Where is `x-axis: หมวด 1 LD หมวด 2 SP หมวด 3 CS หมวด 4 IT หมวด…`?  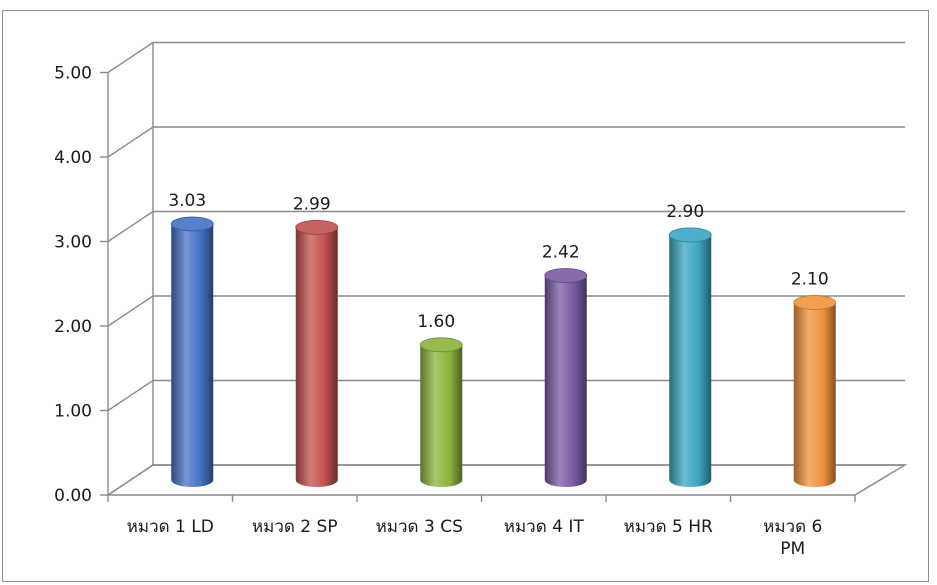
x-axis: หมวด 1 LD หมวด 2 SP หมวด 3 CS หมวด 4 IT หมวด… is located at coordinates (481, 527).